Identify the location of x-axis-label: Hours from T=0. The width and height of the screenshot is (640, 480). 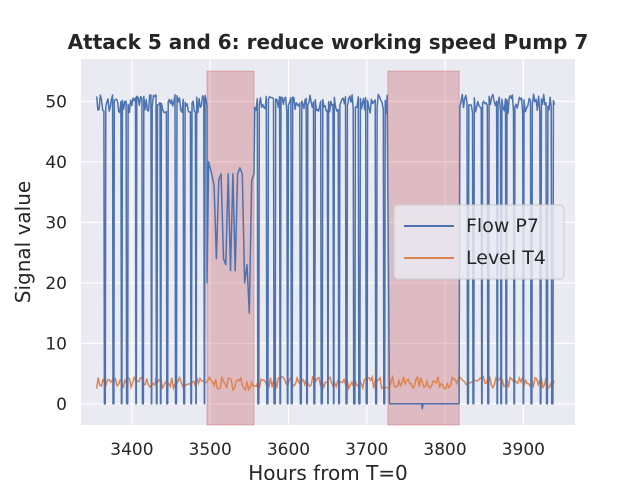
(328, 470).